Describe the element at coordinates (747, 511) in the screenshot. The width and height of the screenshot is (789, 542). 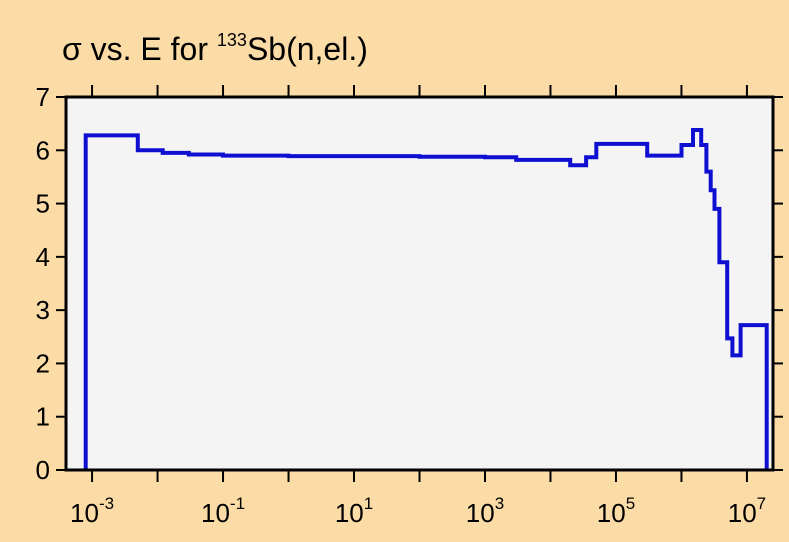
I see `x-tick-label: 10⁷` at that location.